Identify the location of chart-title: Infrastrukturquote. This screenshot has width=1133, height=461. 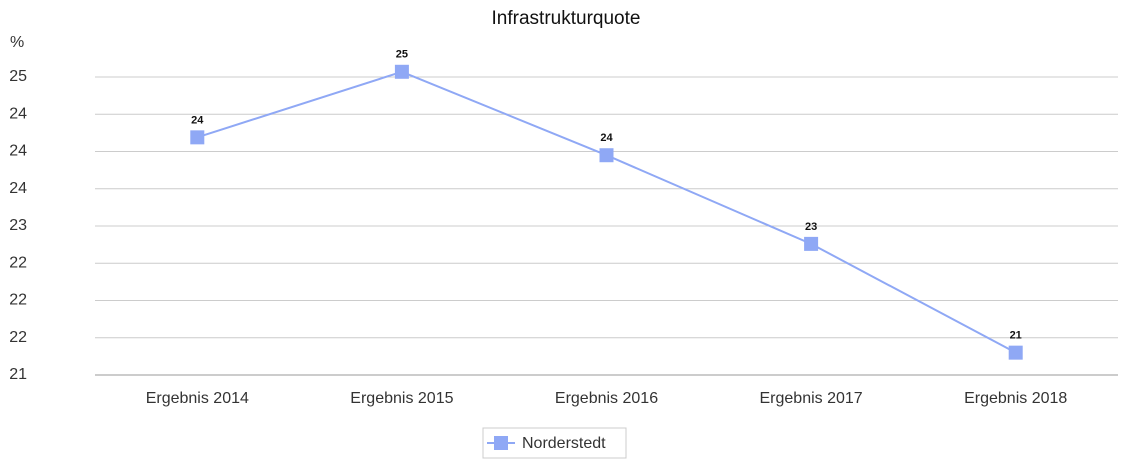
(566, 18).